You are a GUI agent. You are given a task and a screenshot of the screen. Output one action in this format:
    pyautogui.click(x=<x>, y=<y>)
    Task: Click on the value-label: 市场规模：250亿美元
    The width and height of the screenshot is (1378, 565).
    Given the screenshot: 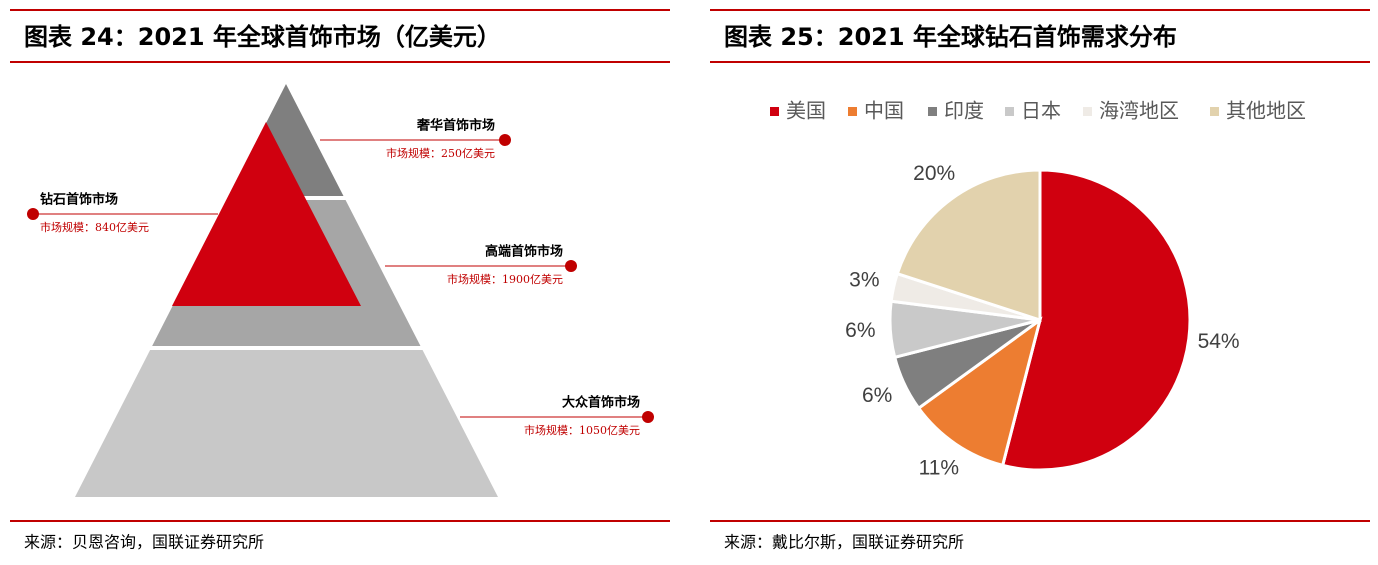 What is the action you would take?
    pyautogui.click(x=440, y=153)
    